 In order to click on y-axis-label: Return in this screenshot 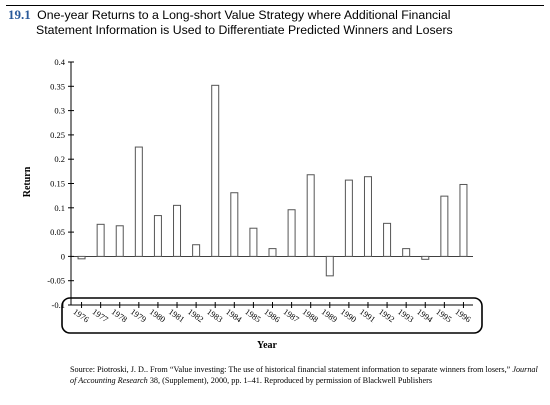, I will do `click(27, 181)`.